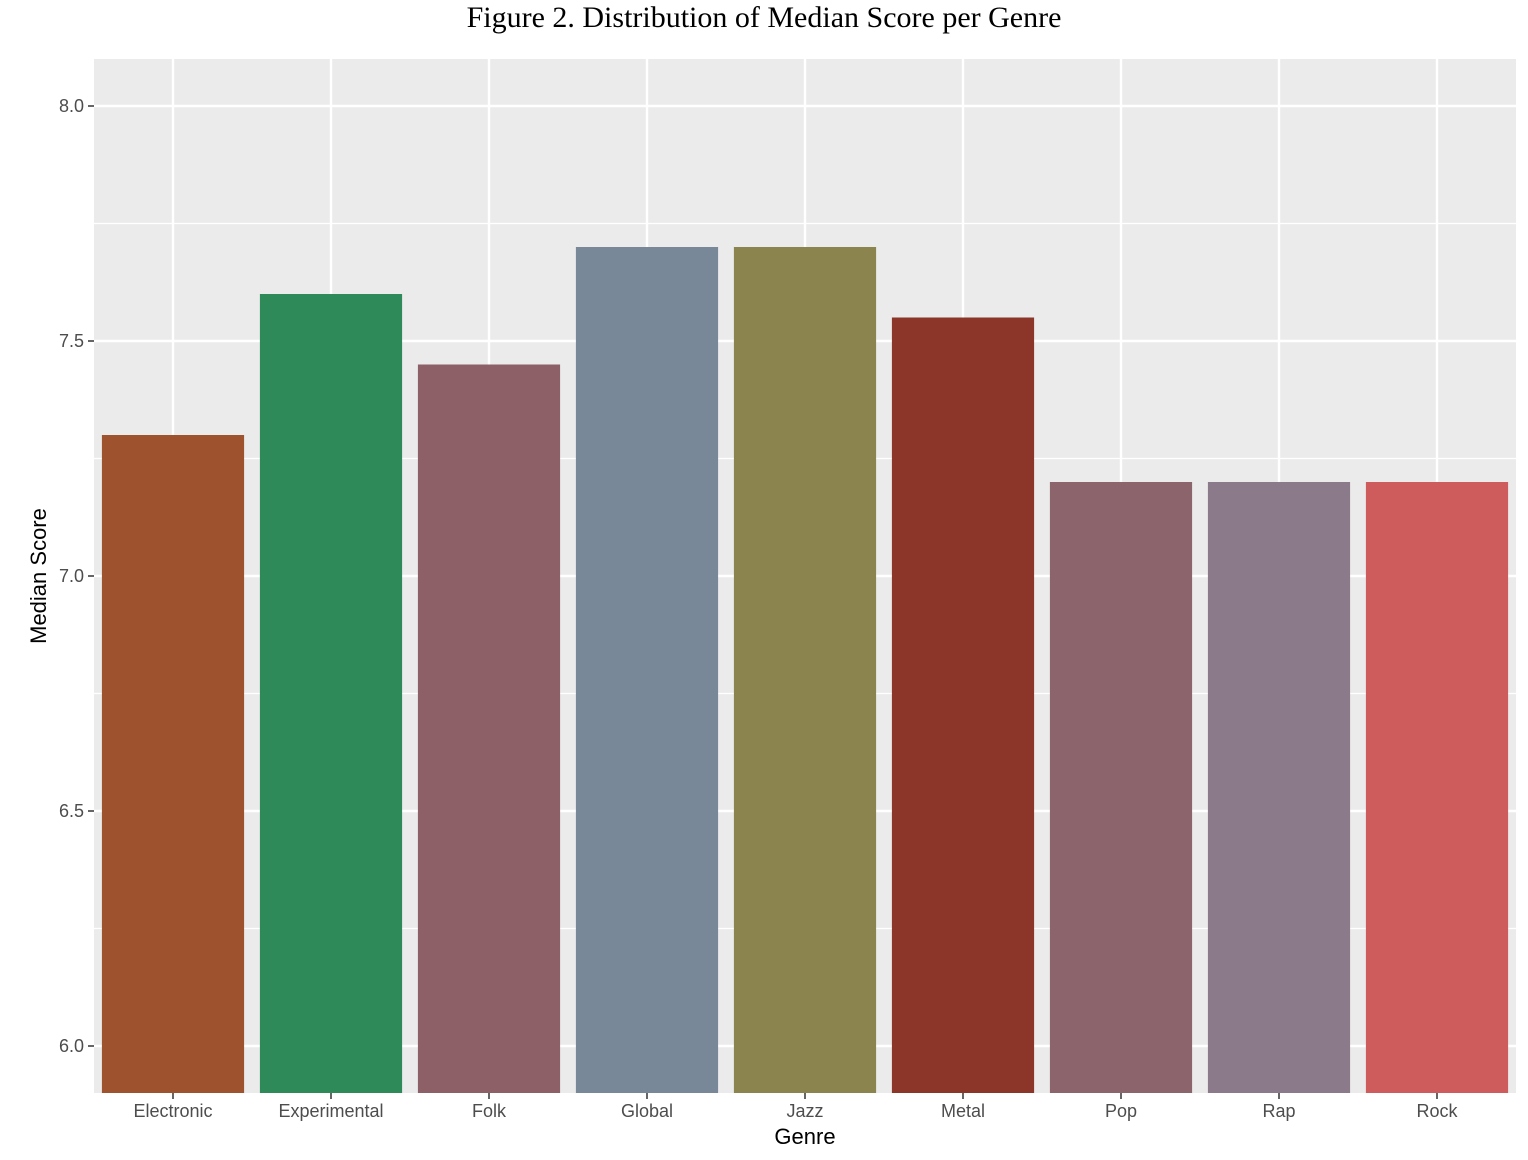 Image resolution: width=1528 pixels, height=1160 pixels. I want to click on bar-global, so click(647, 670).